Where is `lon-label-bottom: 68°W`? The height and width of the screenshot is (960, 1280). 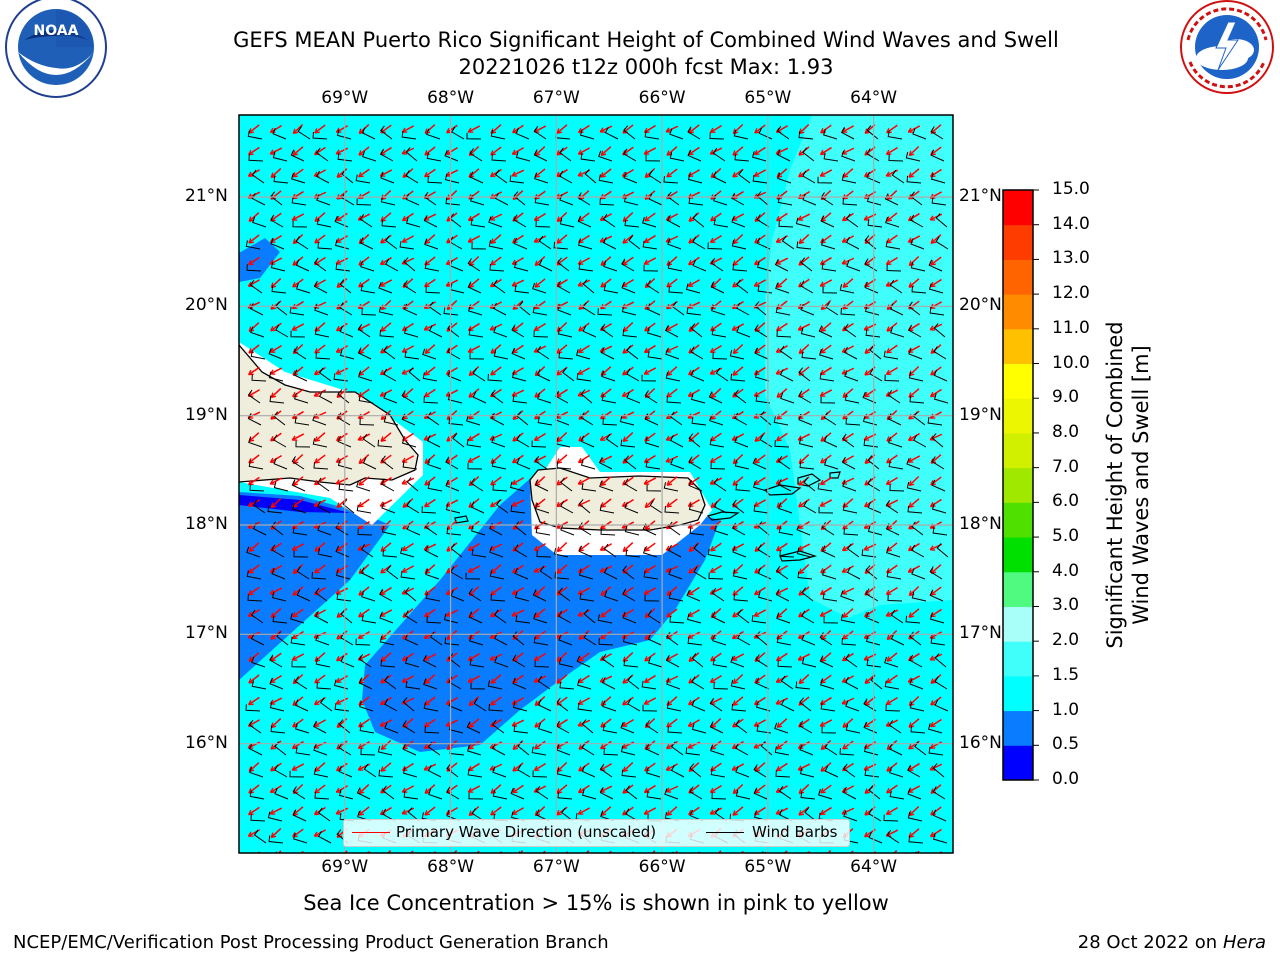
lon-label-bottom: 68°W is located at coordinates (451, 867).